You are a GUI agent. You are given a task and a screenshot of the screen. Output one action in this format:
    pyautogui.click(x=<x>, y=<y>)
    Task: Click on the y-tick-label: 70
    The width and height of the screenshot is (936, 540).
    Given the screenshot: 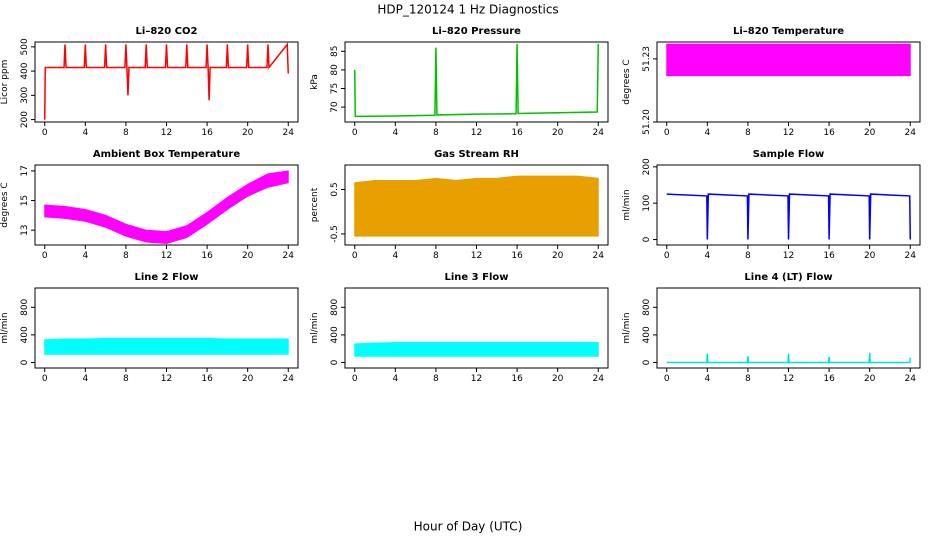 What is the action you would take?
    pyautogui.click(x=335, y=107)
    